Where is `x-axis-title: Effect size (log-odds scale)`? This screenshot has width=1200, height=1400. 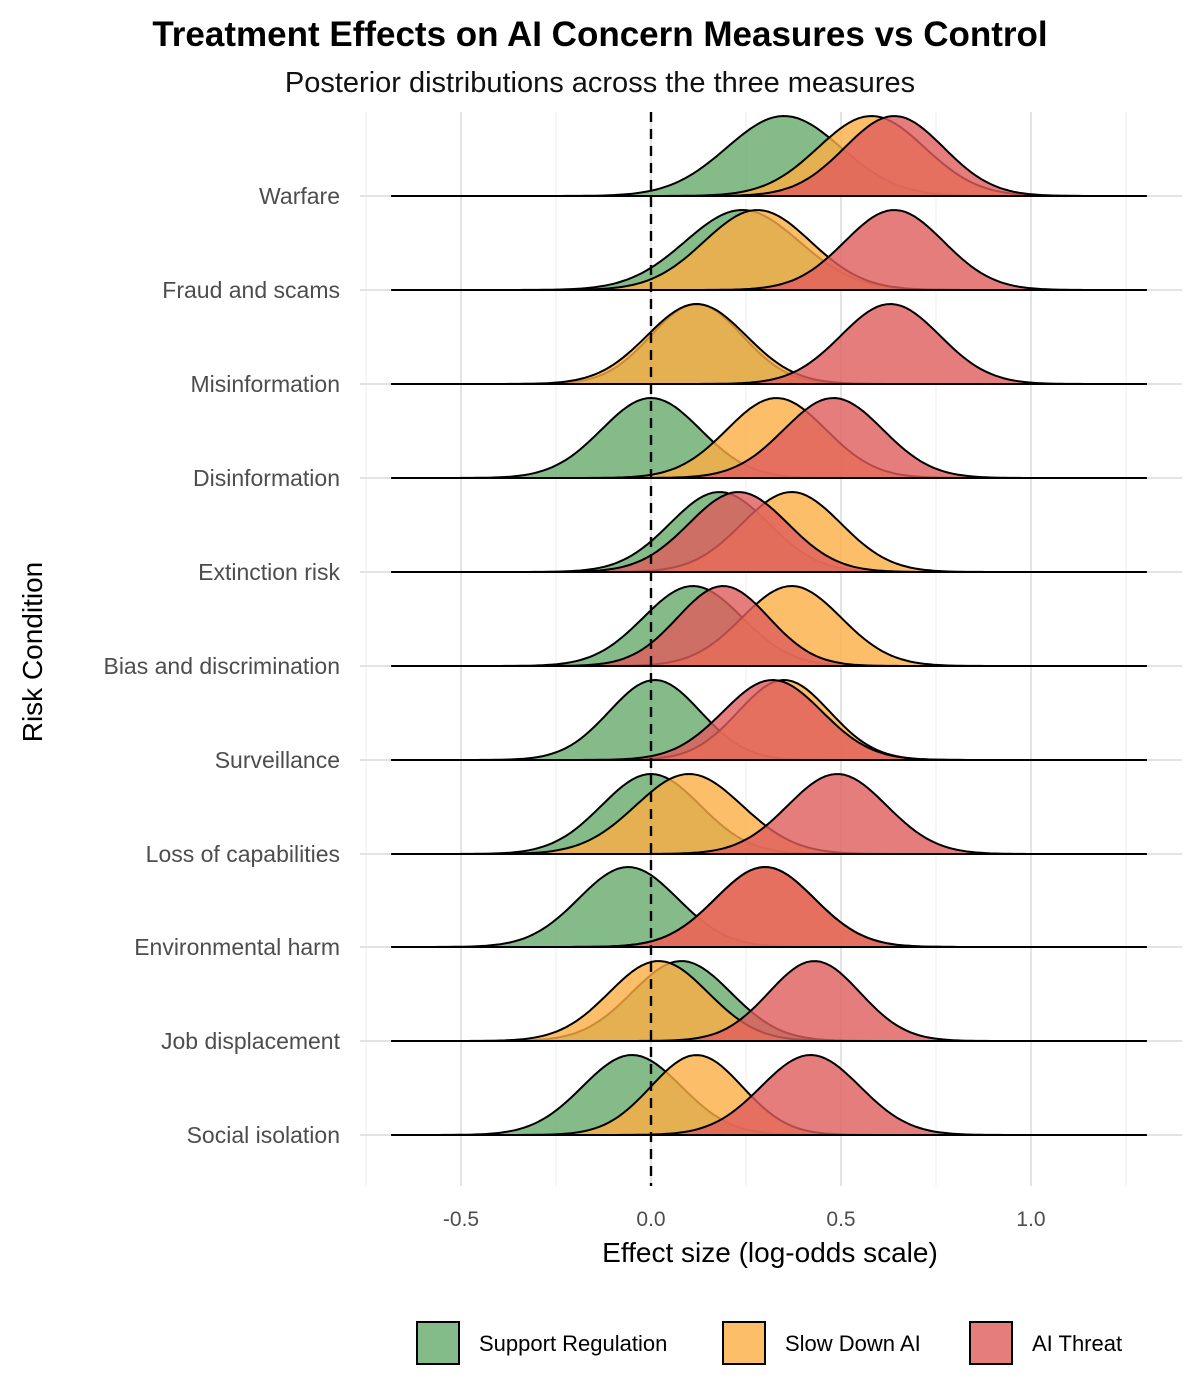
x-axis-title: Effect size (log-odds scale) is located at coordinates (770, 1252).